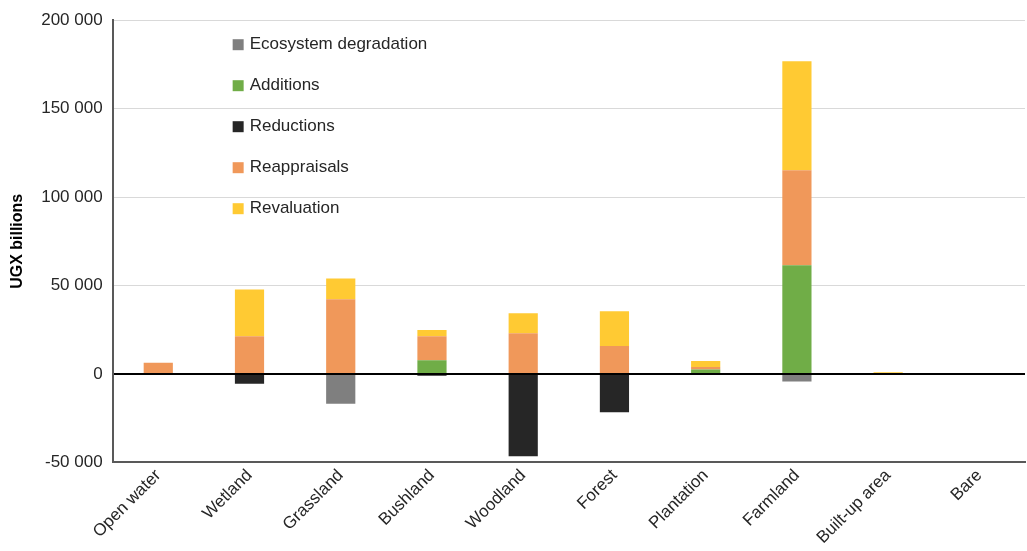  Describe the element at coordinates (72, 108) in the screenshot. I see `y-tick-label: 150 000` at that location.